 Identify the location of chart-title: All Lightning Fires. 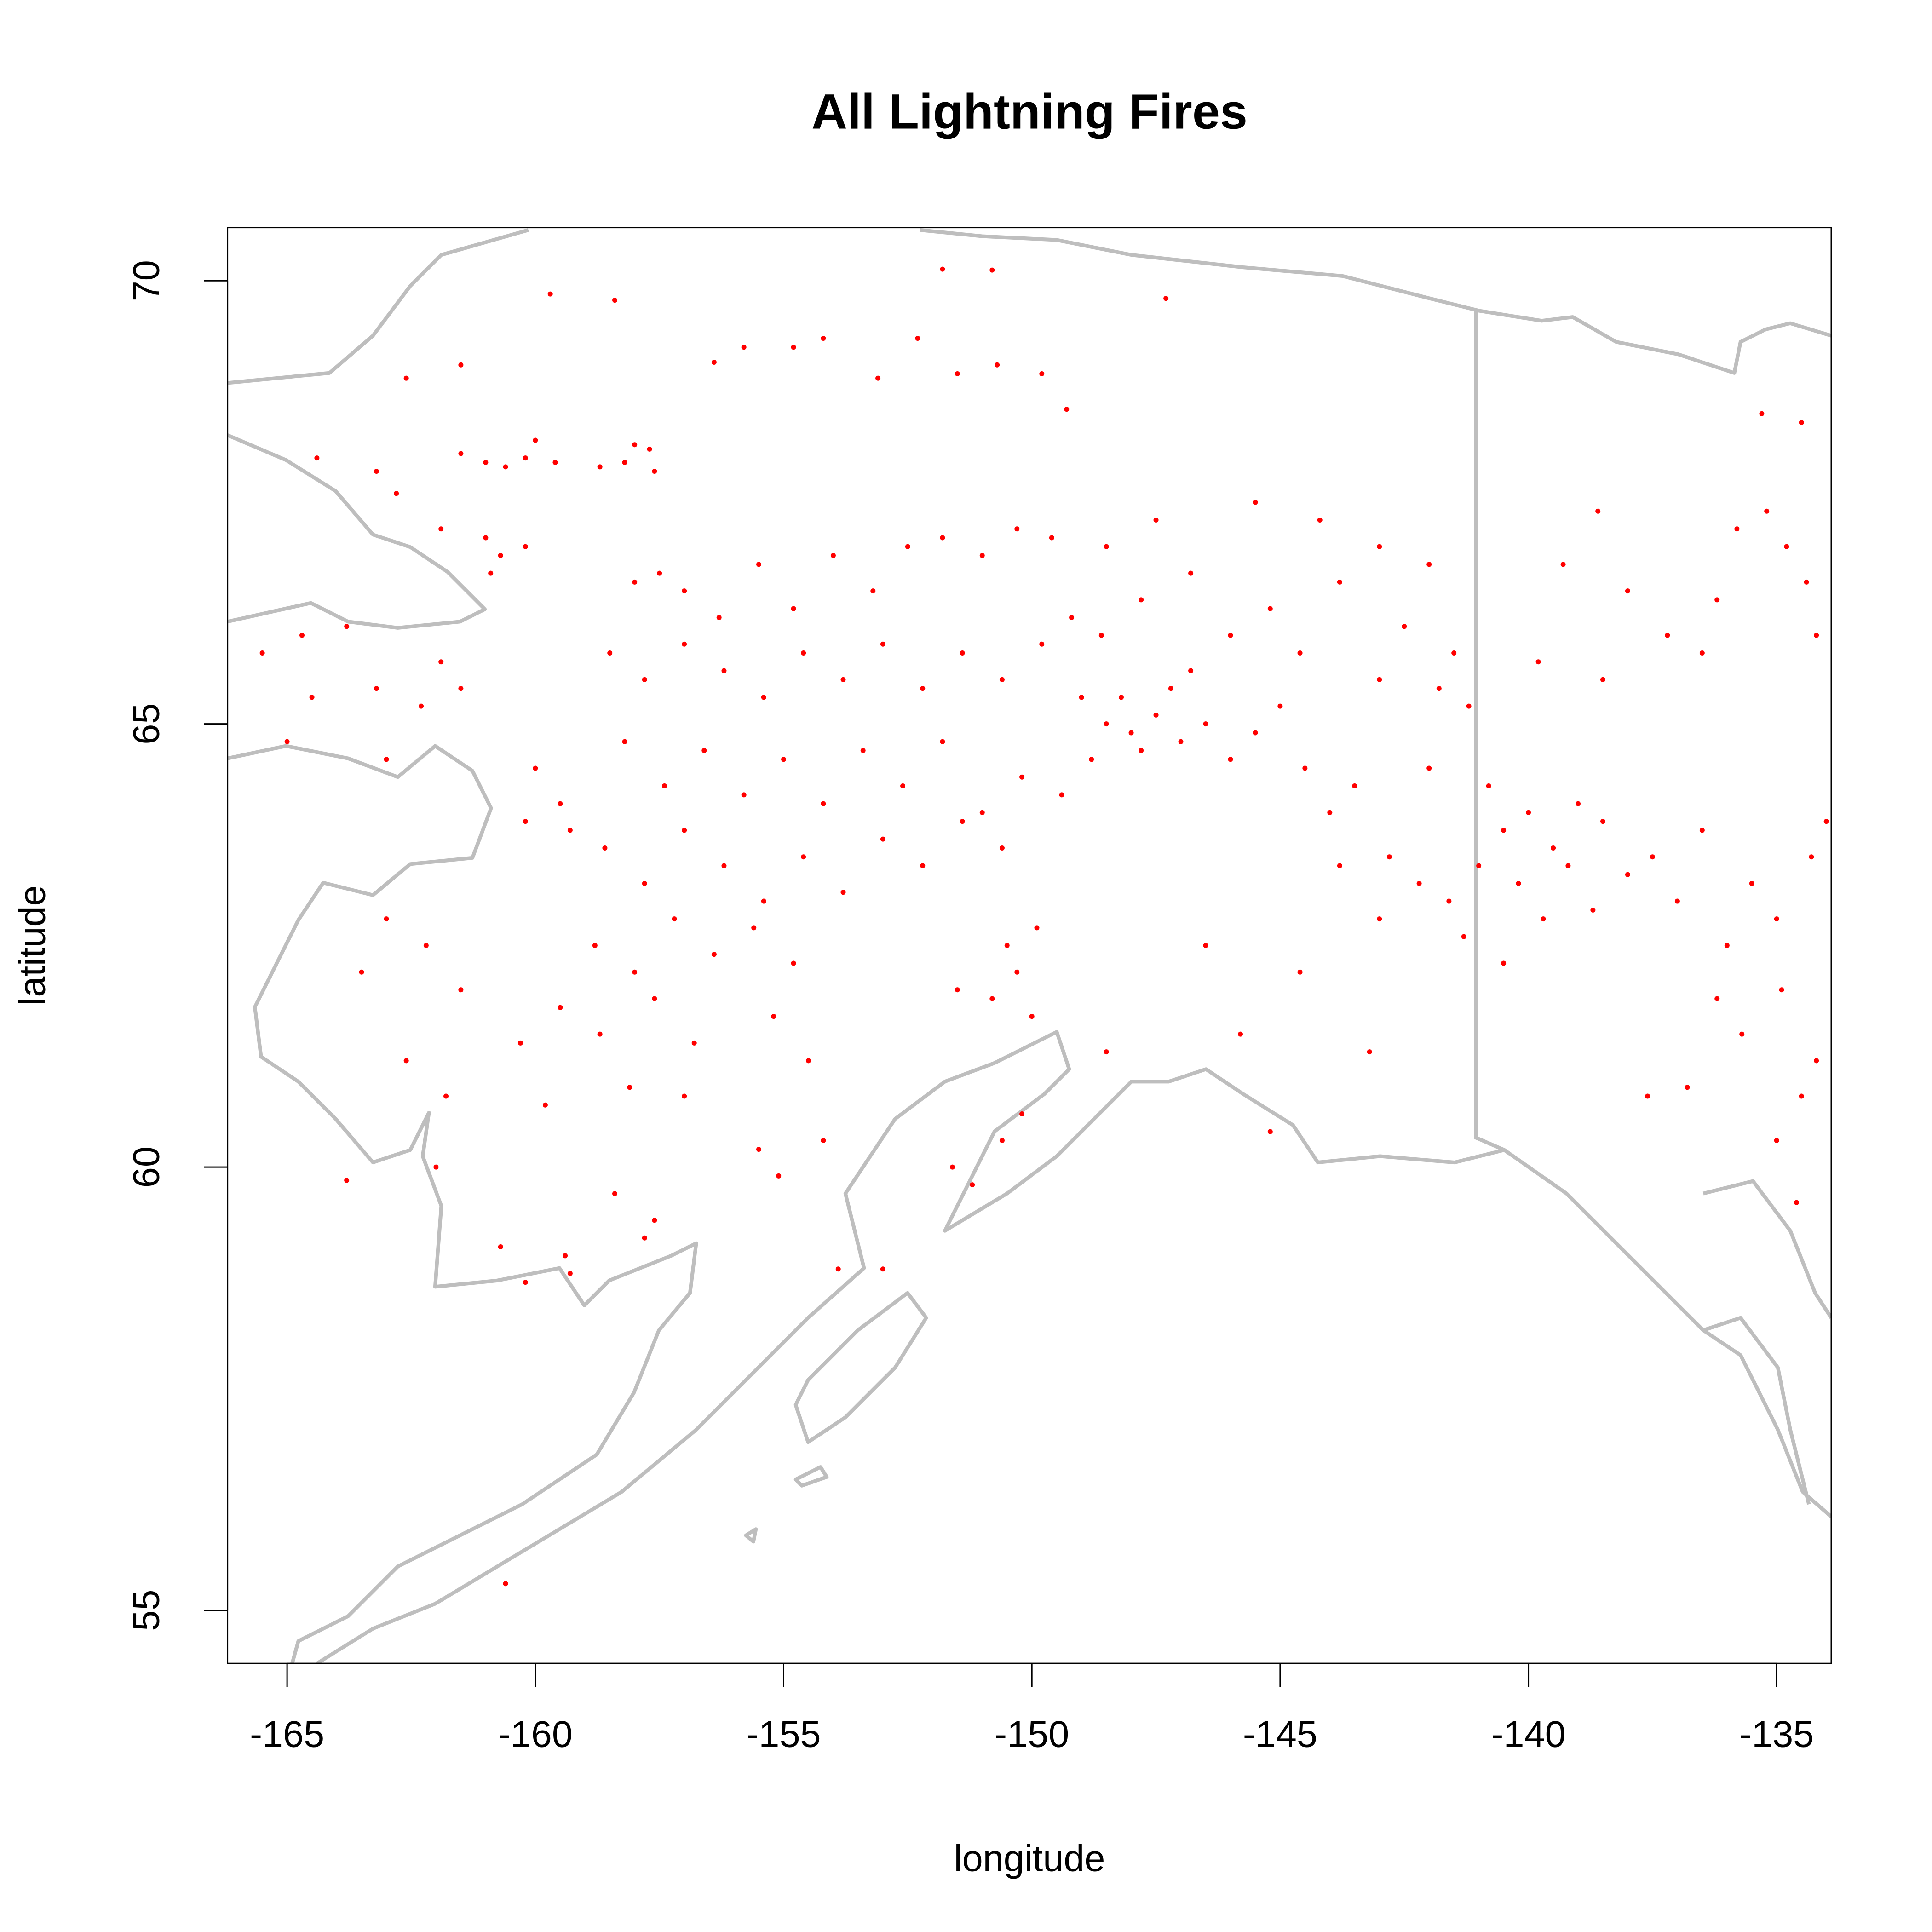
(1029, 111).